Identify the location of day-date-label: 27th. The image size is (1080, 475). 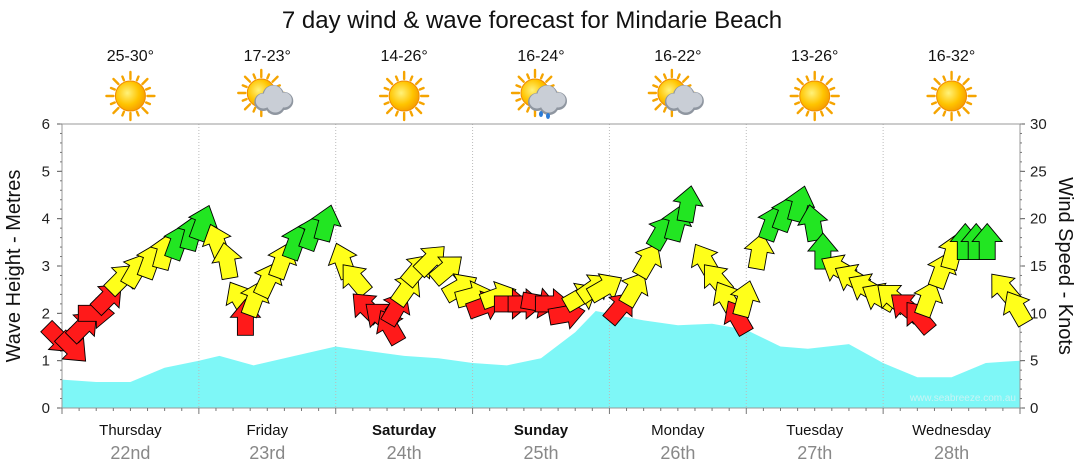
(814, 453).